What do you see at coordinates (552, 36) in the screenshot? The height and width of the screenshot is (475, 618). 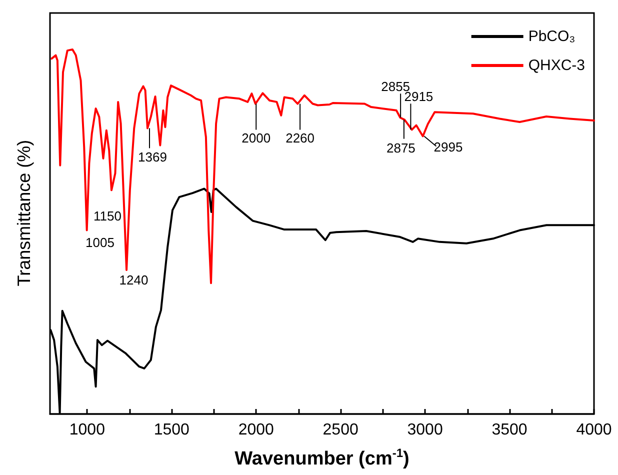 I see `legend-label: PbCO₃` at bounding box center [552, 36].